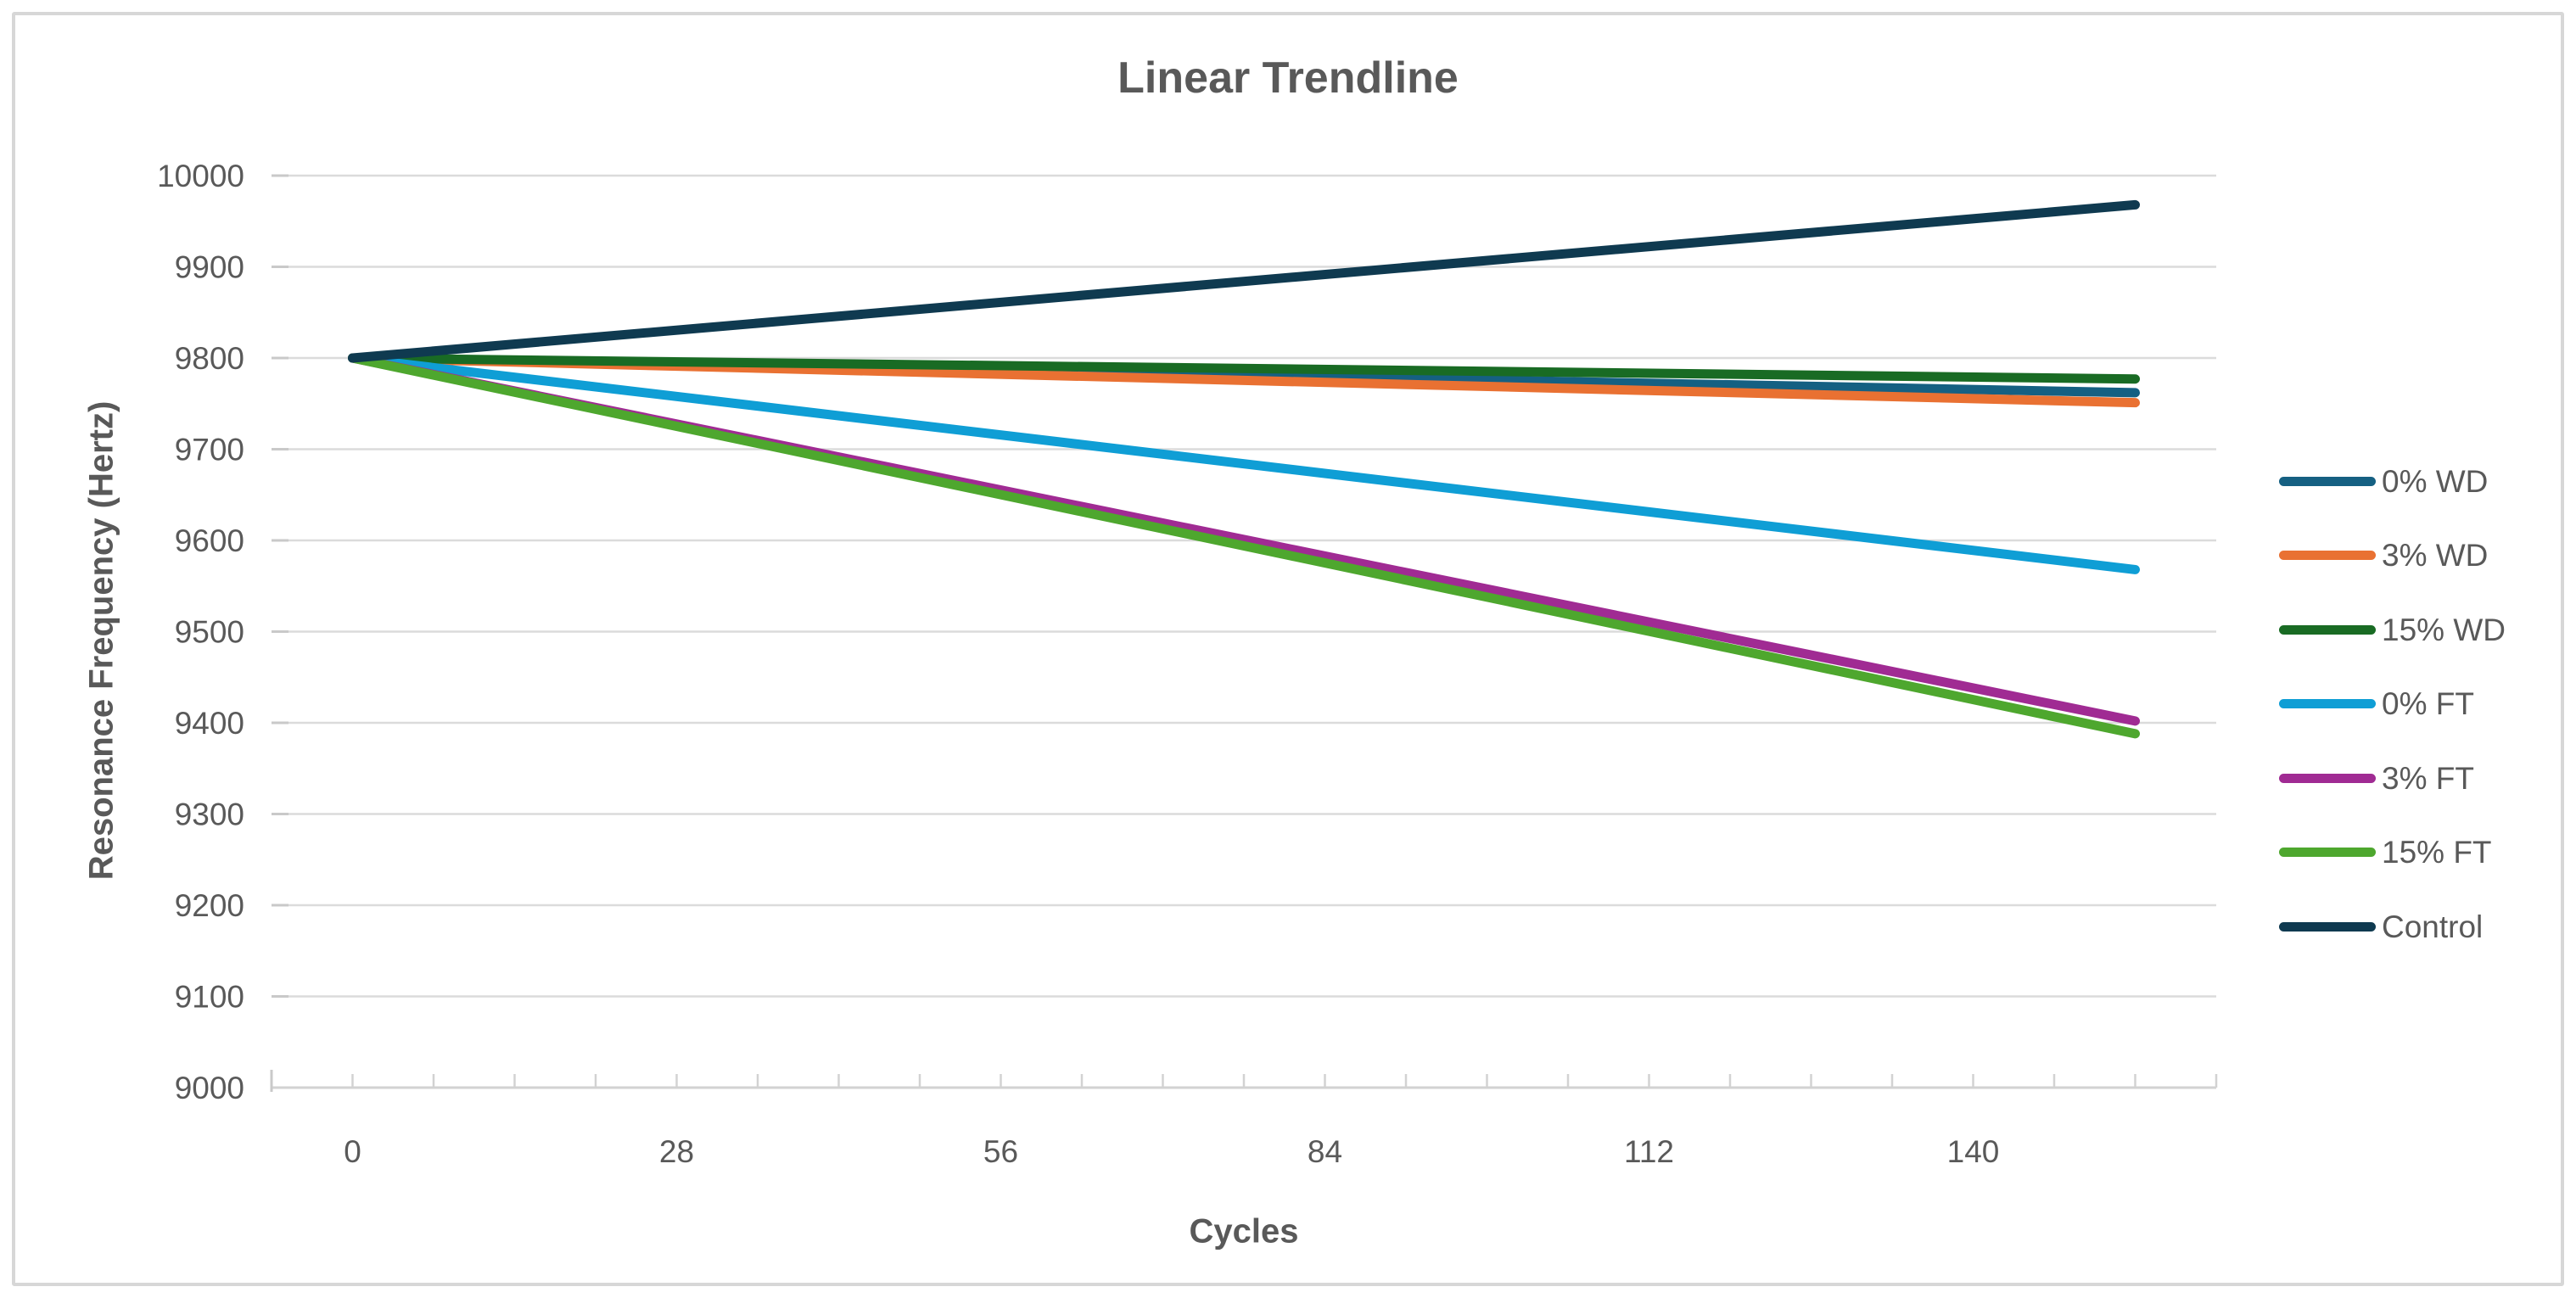  I want to click on y-tick-label-9000: 9000, so click(210, 1088).